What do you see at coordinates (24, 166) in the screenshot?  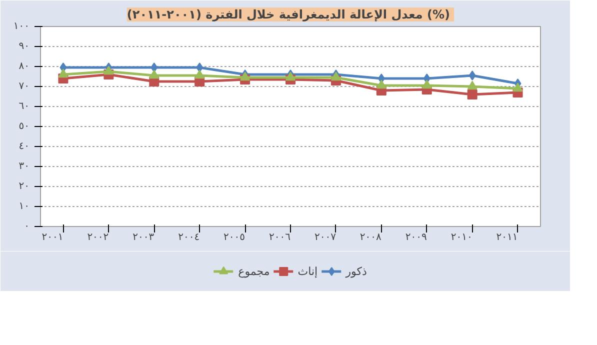 I see `y-tick-label: ٣٠` at bounding box center [24, 166].